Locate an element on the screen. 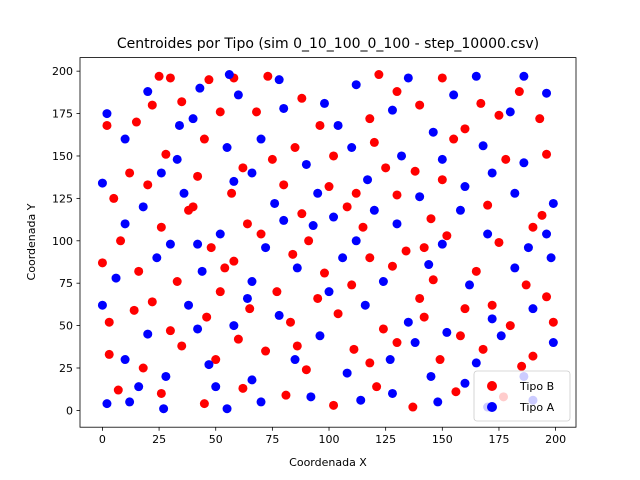 This screenshot has width=640, height=480. y-tick-label: 125 is located at coordinates (62, 198).